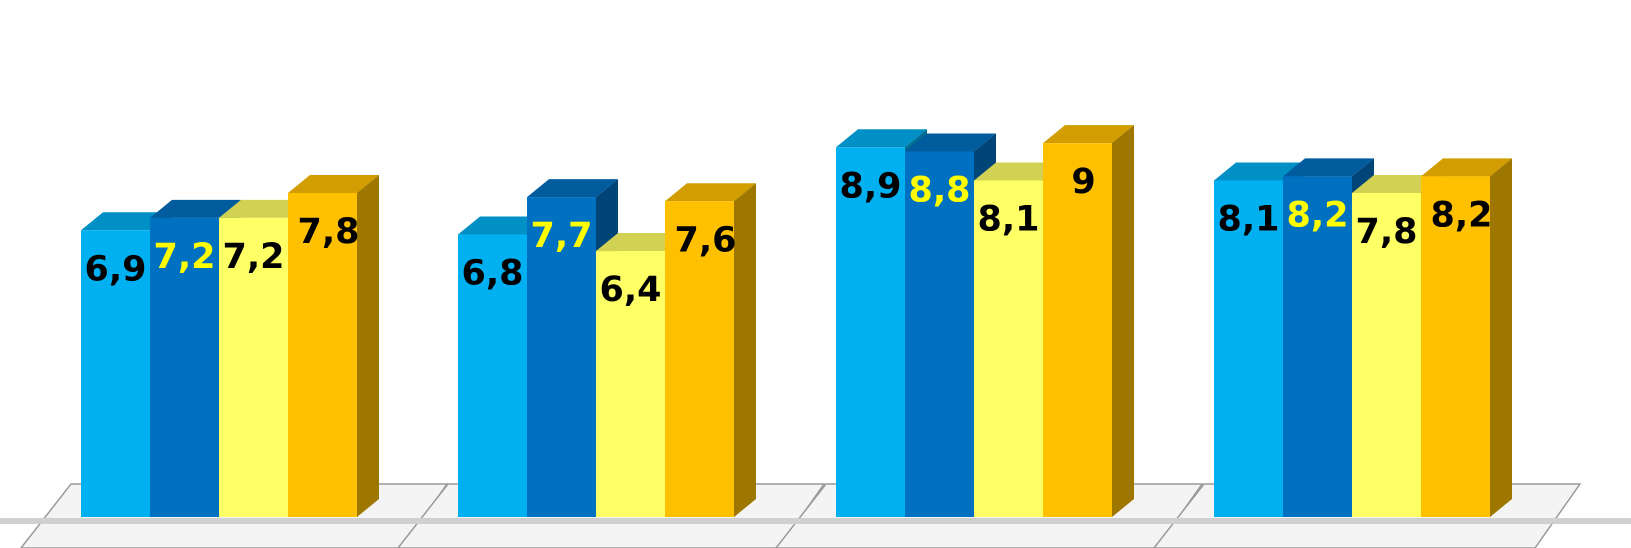 Image resolution: width=1631 pixels, height=548 pixels. I want to click on data-label-2-4: 7,6, so click(705, 240).